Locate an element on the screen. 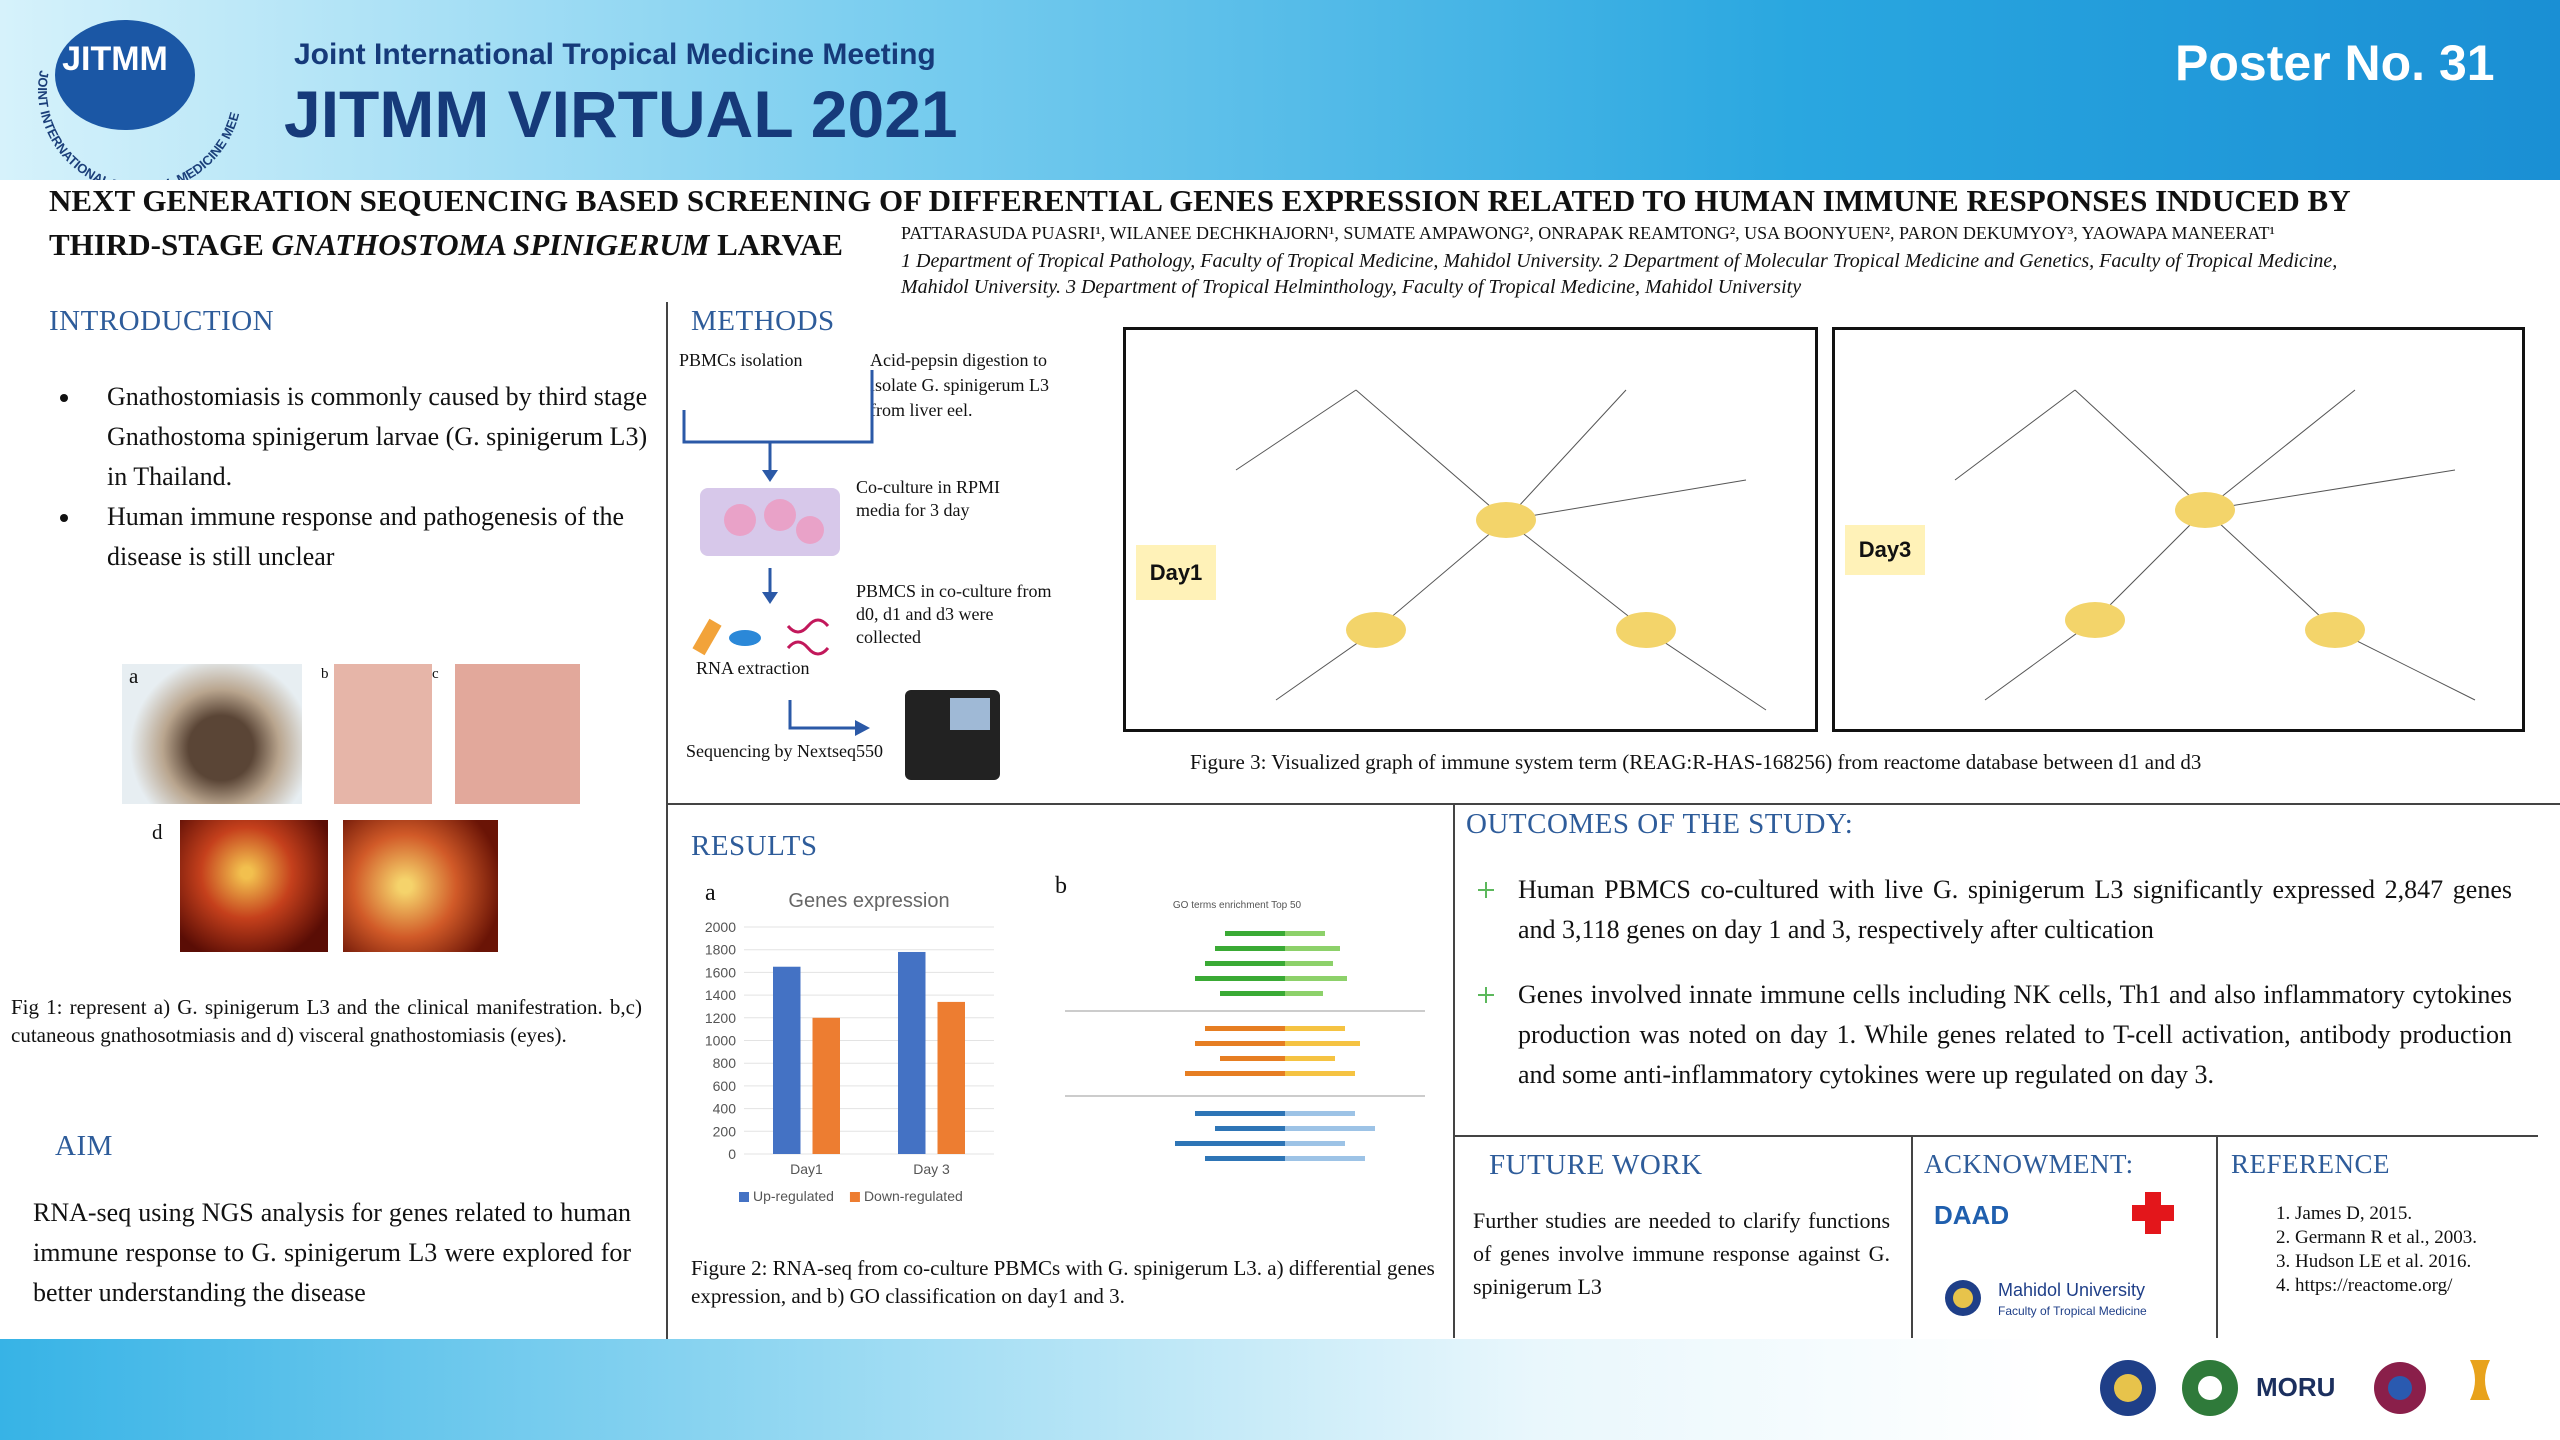 This screenshot has height=1440, width=2560. y-tick-label: 1400 is located at coordinates (720, 995).